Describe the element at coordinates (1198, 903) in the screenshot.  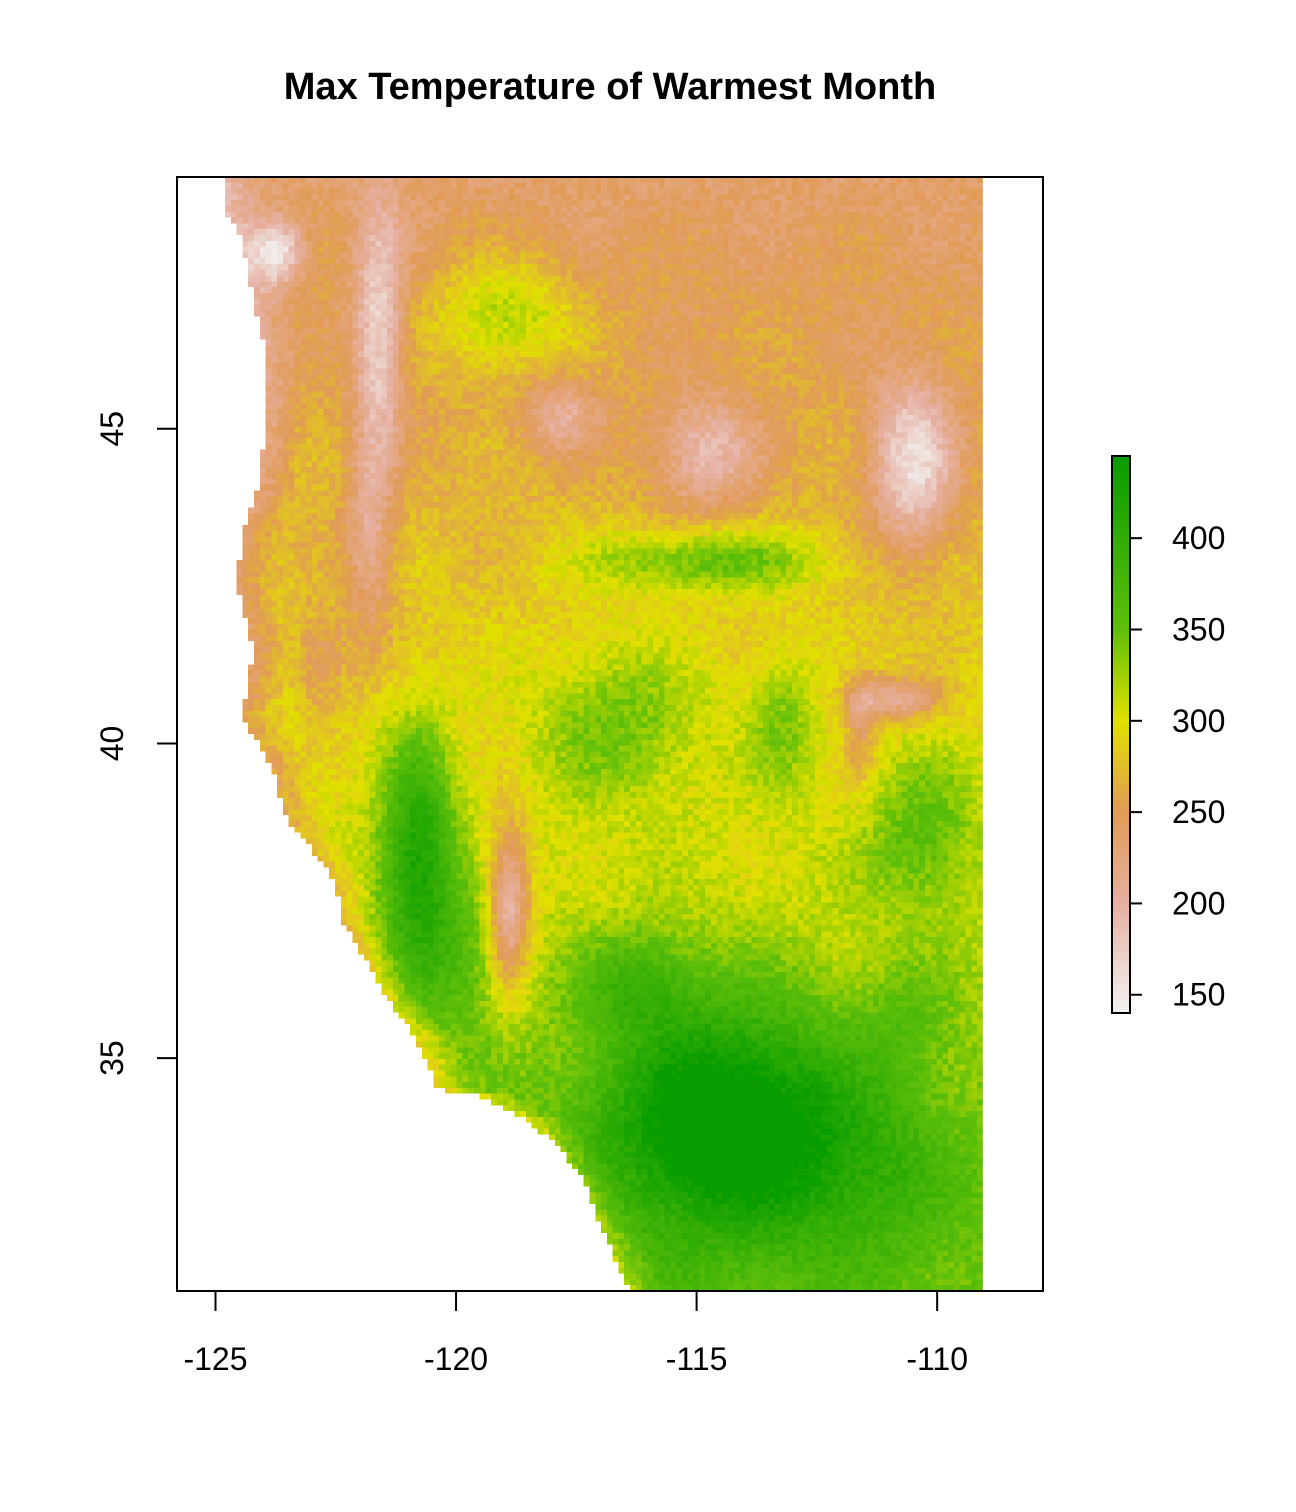
I see `legend-tick-label: 200` at that location.